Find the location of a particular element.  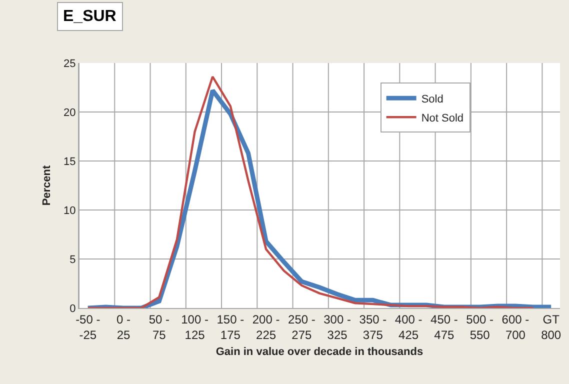

x-tick-label: 600 - 700 is located at coordinates (516, 327).